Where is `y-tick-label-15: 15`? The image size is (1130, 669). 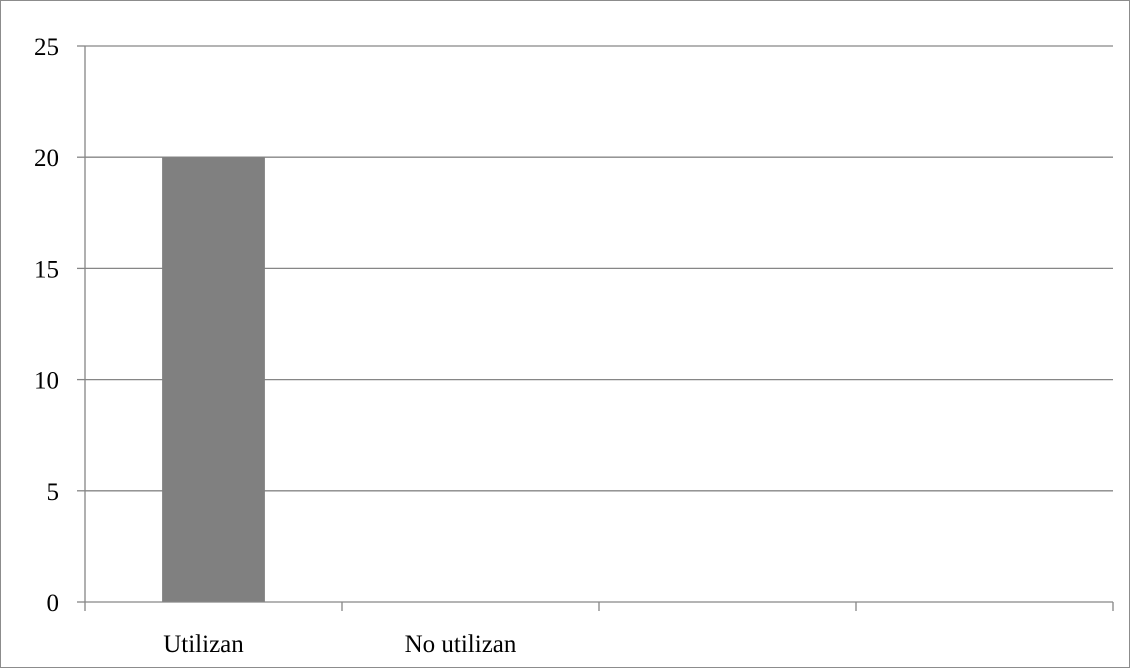 y-tick-label-15: 15 is located at coordinates (46, 269).